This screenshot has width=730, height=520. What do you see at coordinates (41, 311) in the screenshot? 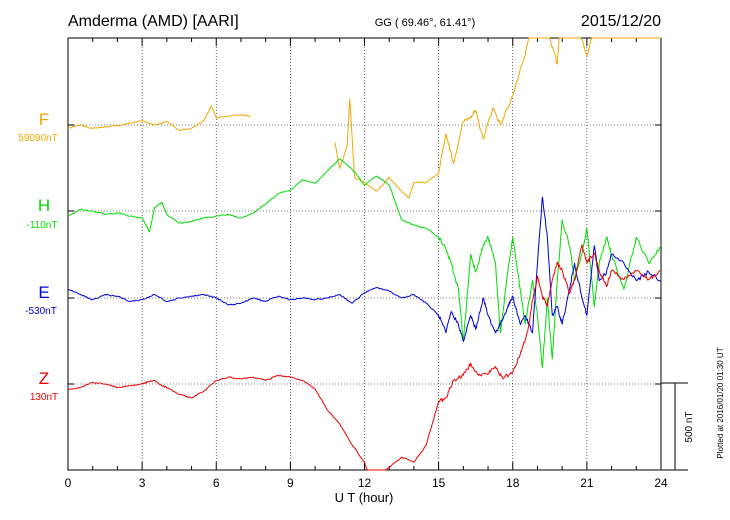
I see `baseline-label-e: -530nT` at bounding box center [41, 311].